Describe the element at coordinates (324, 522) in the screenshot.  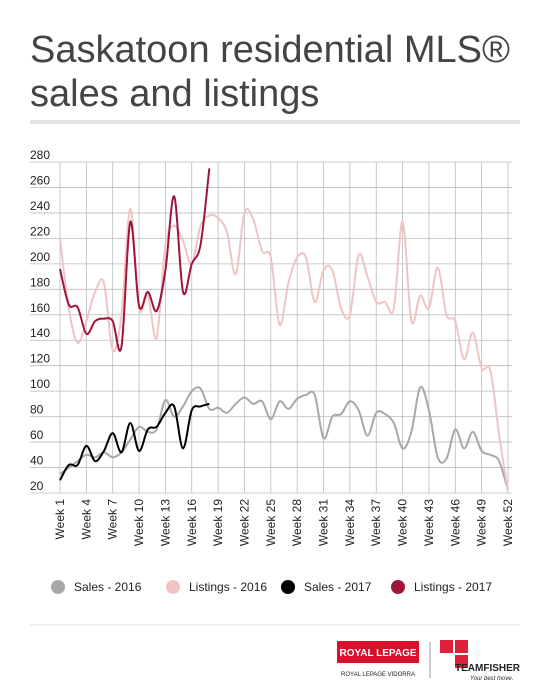
I see `x-tick-label: Week 31` at that location.